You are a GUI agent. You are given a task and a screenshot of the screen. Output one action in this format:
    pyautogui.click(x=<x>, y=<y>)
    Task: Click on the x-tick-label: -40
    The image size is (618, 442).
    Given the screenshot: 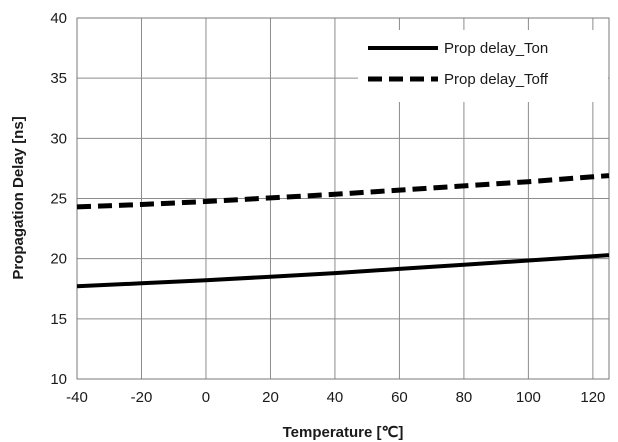 What is the action you would take?
    pyautogui.click(x=77, y=397)
    